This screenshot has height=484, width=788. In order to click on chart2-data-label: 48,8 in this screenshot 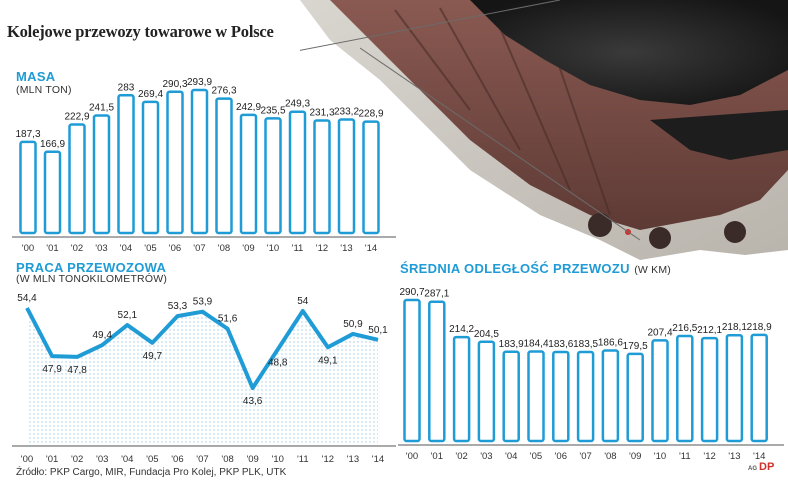, I will do `click(278, 362)`.